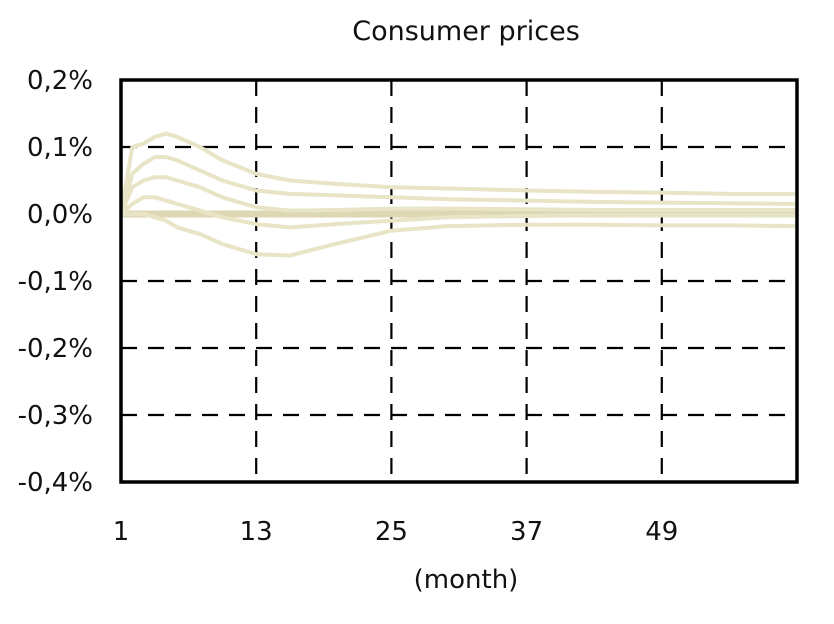 The height and width of the screenshot is (624, 834). Describe the element at coordinates (391, 532) in the screenshot. I see `x-tick-label: 25` at that location.